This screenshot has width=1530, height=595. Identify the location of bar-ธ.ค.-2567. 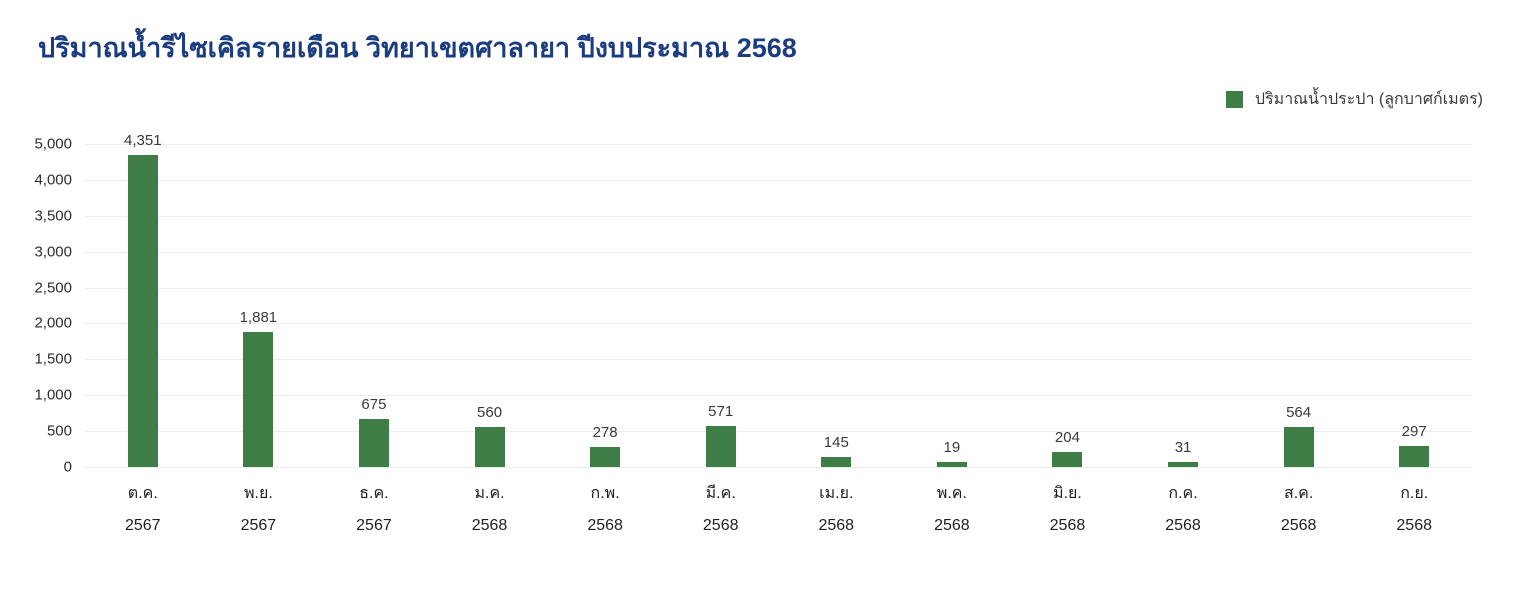
(373, 442).